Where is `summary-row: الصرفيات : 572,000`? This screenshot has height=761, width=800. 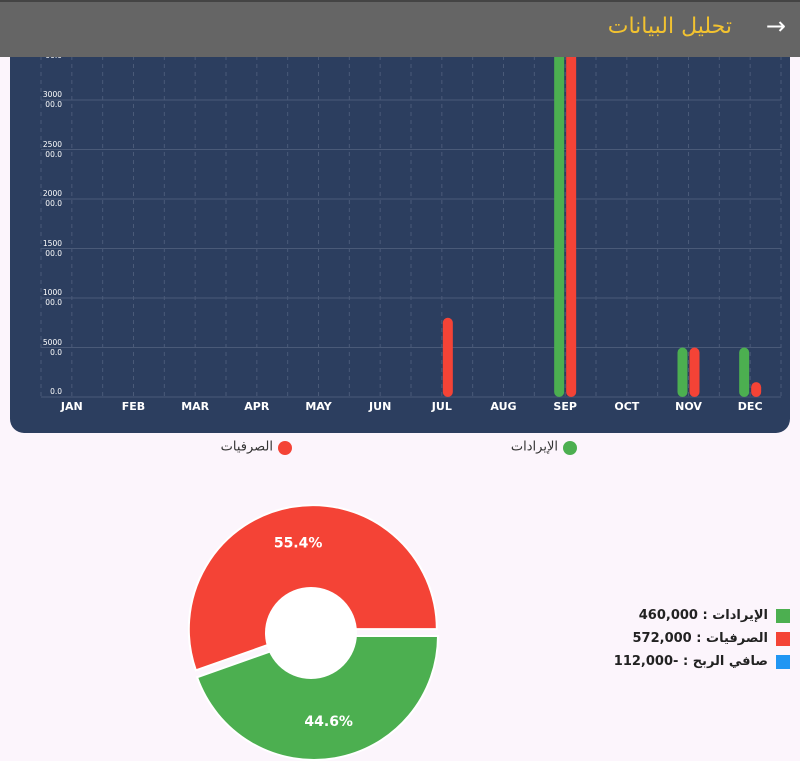 summary-row: الصرفيات : 572,000 is located at coordinates (702, 638).